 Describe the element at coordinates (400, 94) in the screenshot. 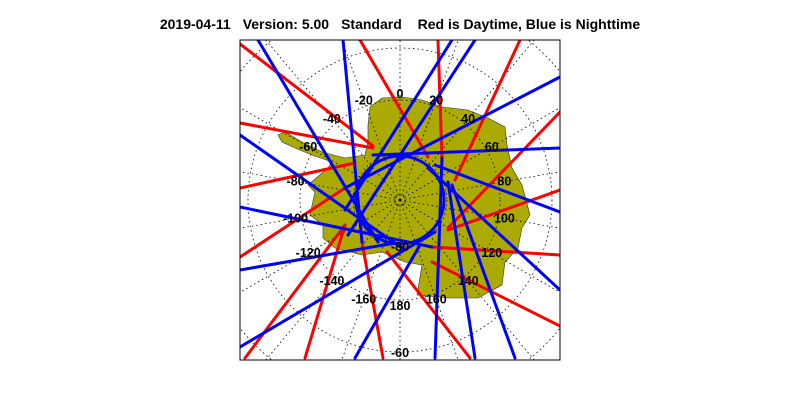

I see `longitude-label: 0` at that location.